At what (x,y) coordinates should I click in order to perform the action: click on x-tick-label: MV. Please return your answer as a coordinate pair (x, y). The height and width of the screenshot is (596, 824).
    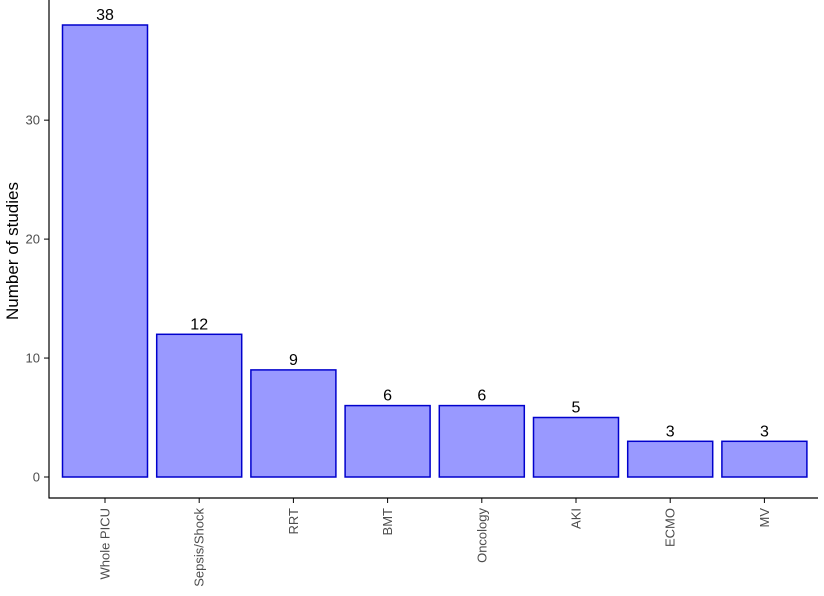
    Looking at the image, I should click on (764, 518).